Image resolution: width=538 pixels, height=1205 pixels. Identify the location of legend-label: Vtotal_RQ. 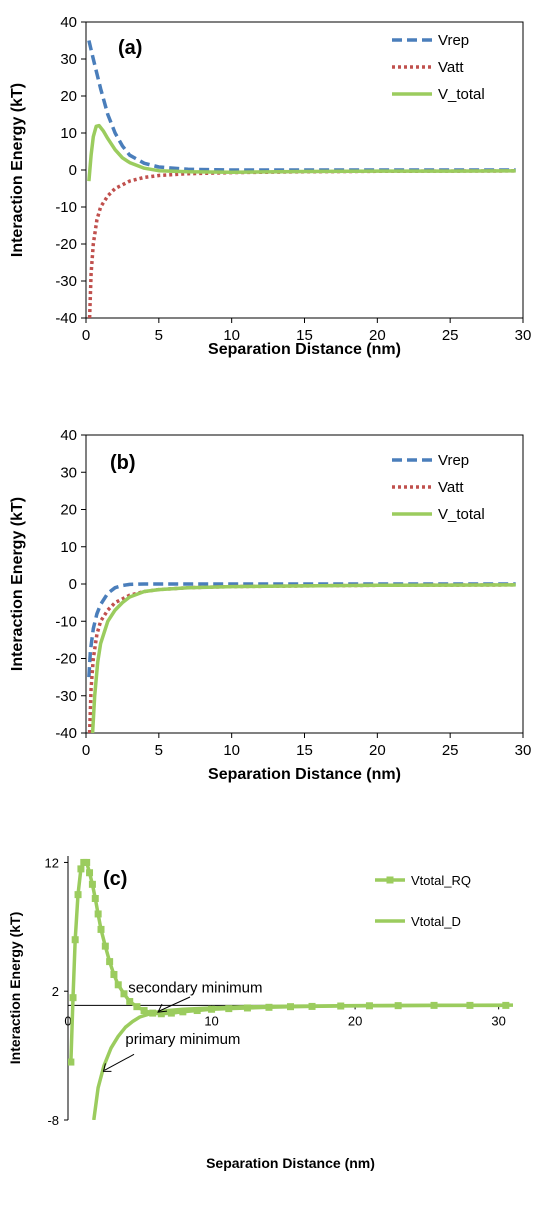
(441, 880).